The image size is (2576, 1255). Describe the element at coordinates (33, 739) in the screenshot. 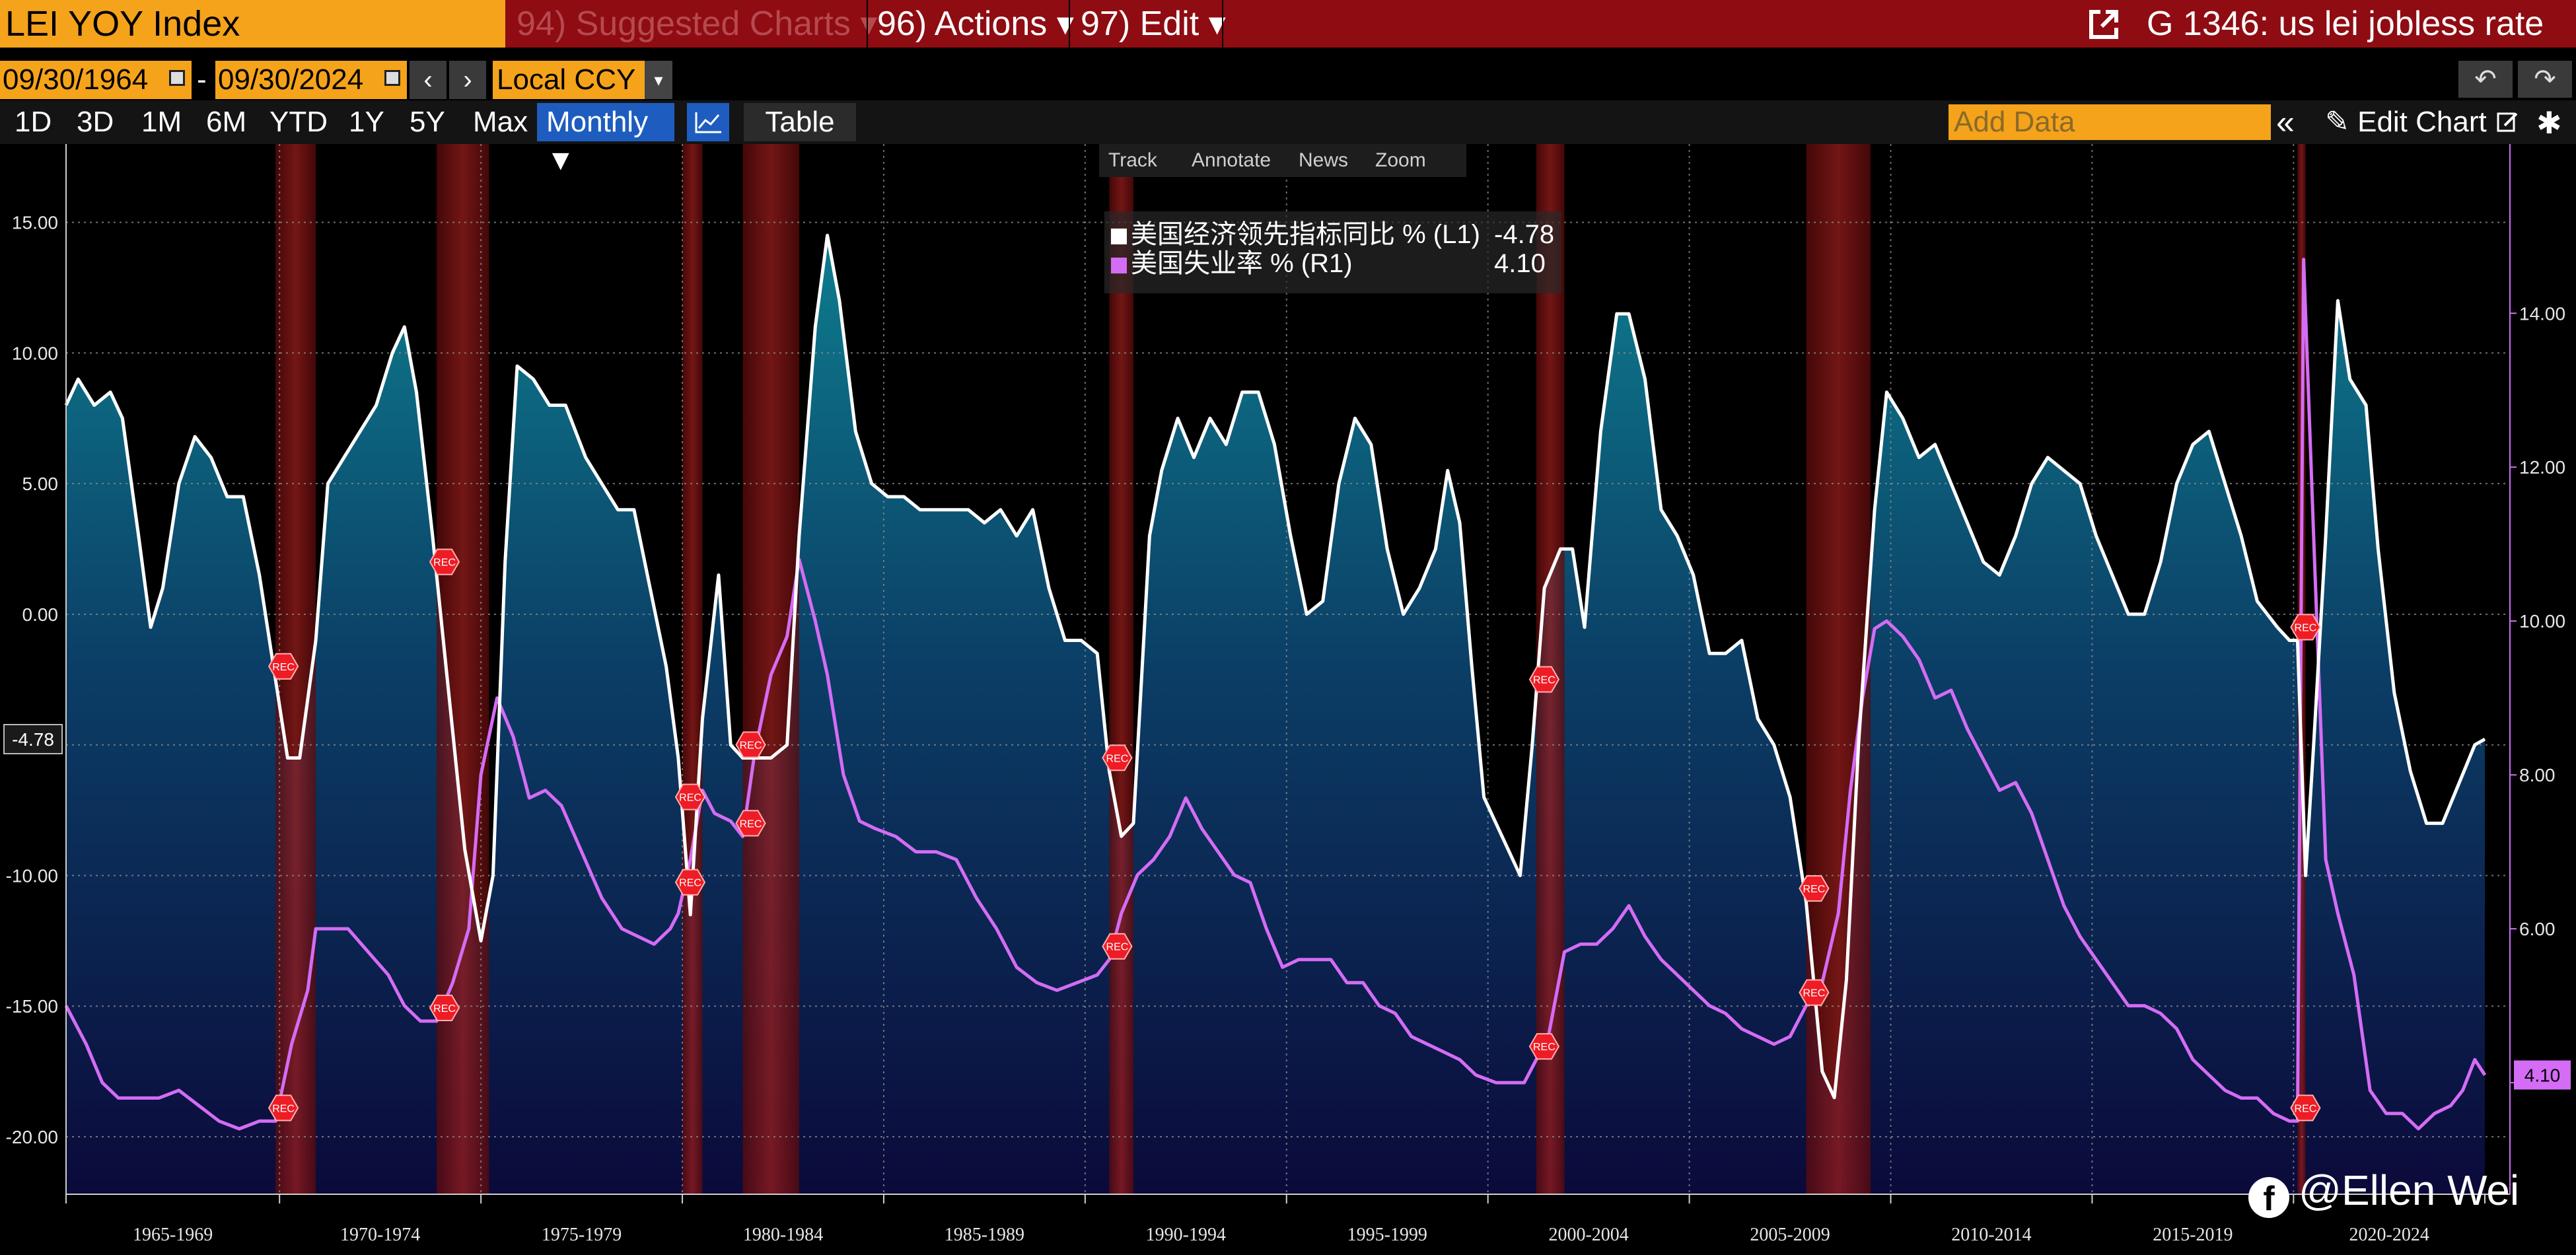

I see `left-last-value-box` at that location.